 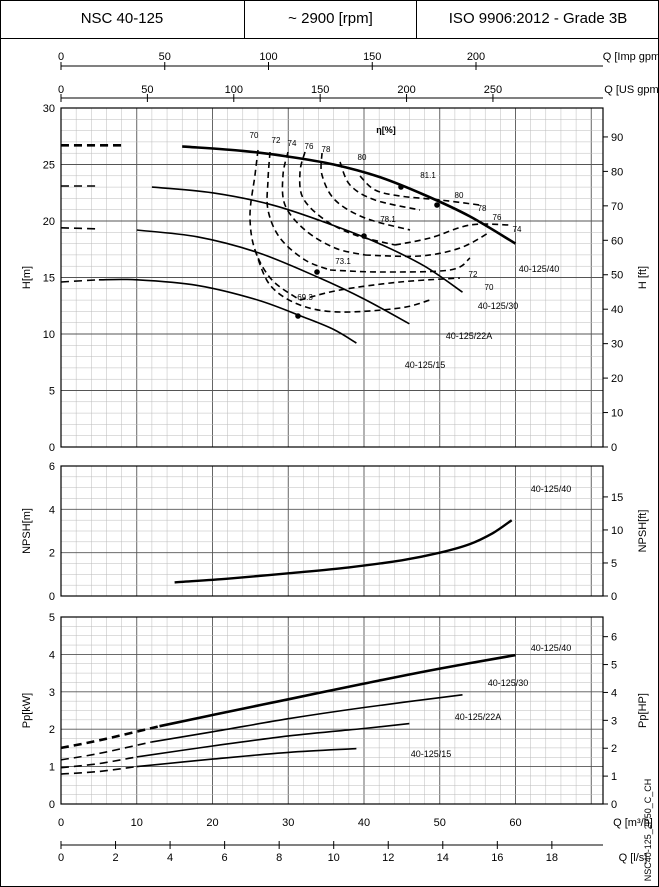 I want to click on ytick-left-head: 10, so click(x=49, y=335).